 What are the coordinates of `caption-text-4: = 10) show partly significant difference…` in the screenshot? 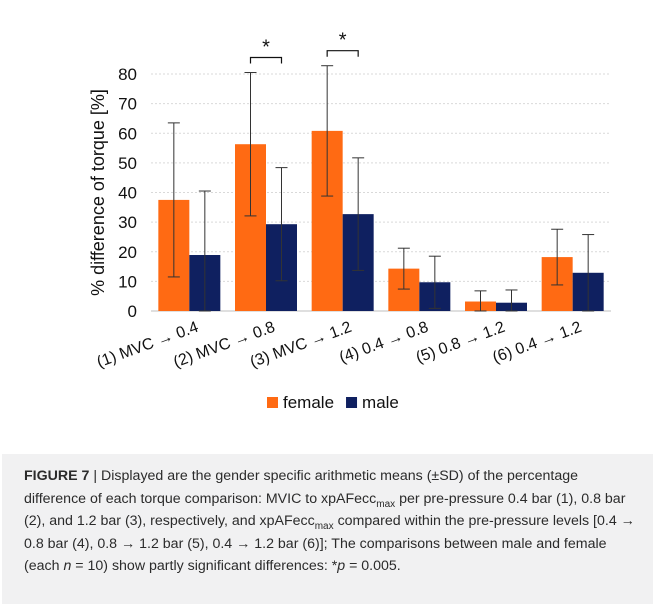 It's located at (204, 566).